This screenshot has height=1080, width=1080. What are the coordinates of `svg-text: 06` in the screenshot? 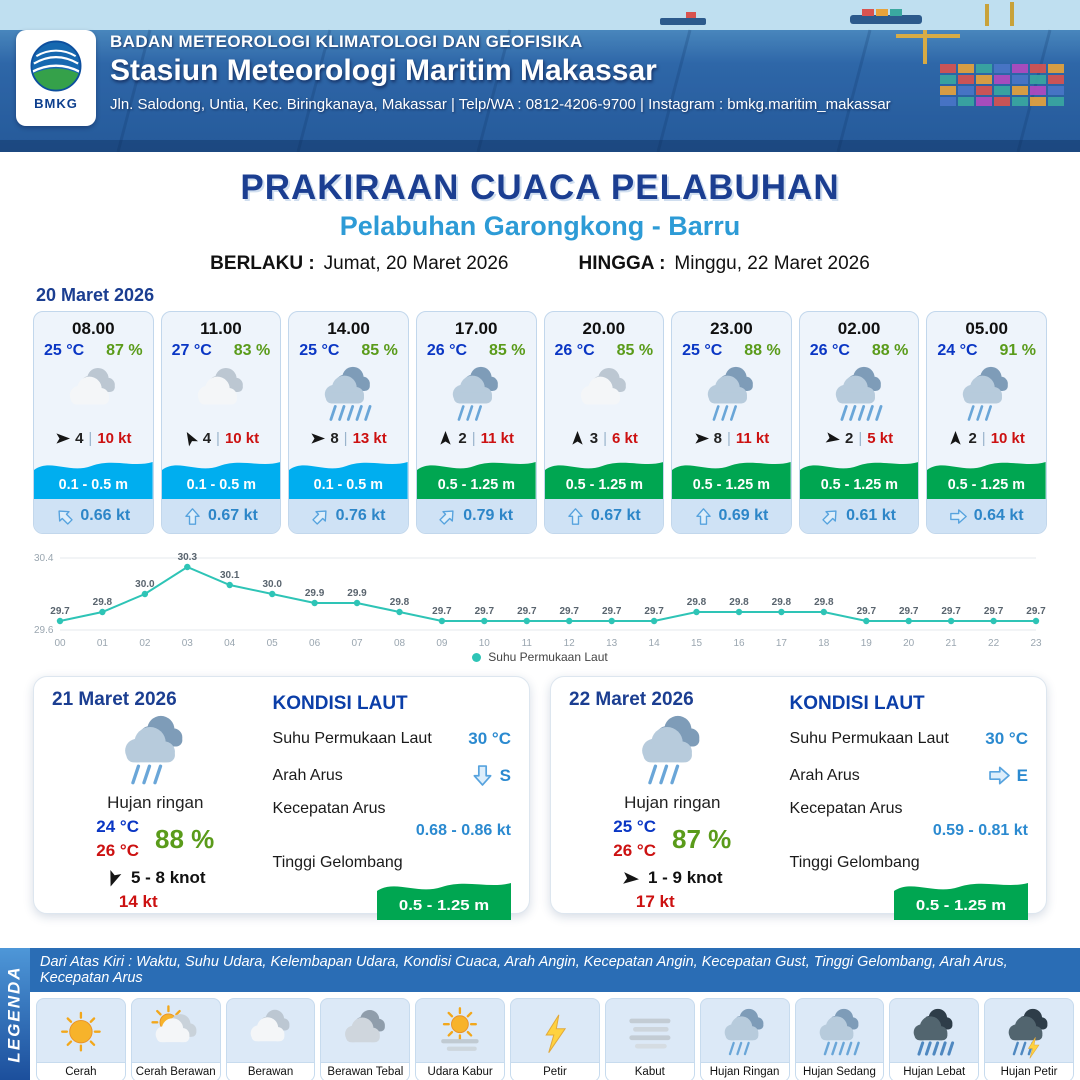 It's located at (315, 643).